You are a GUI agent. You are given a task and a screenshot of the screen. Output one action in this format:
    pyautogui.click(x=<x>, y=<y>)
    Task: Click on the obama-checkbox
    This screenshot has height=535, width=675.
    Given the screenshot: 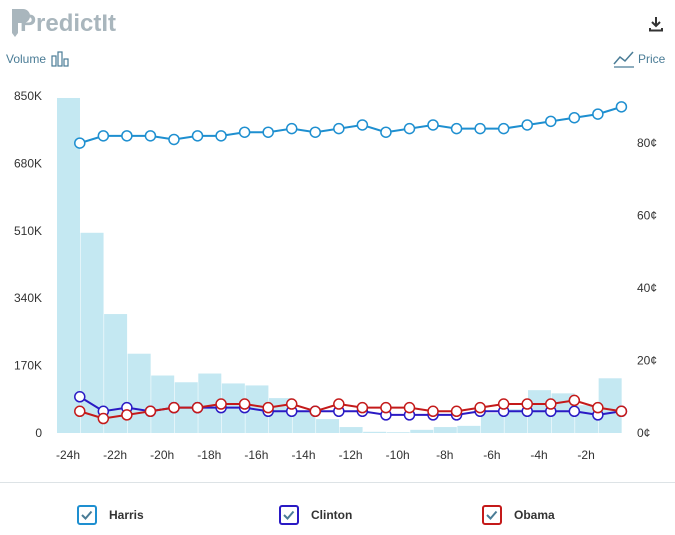 What is the action you would take?
    pyautogui.click(x=492, y=515)
    